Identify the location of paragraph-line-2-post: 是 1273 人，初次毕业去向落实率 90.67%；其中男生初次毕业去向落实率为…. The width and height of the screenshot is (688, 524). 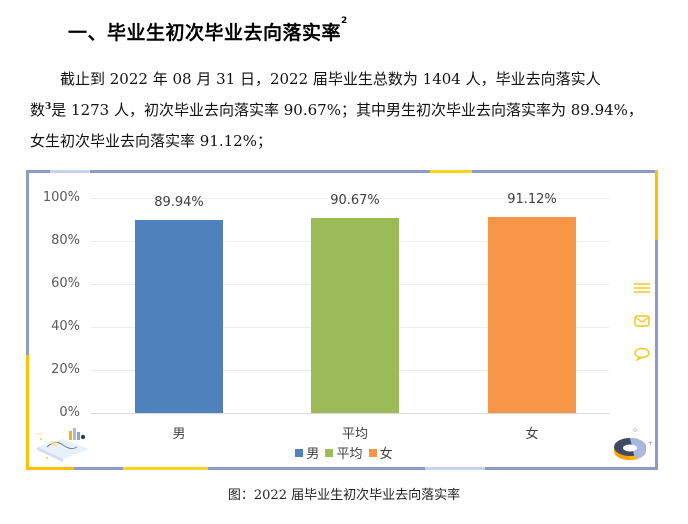
(347, 110).